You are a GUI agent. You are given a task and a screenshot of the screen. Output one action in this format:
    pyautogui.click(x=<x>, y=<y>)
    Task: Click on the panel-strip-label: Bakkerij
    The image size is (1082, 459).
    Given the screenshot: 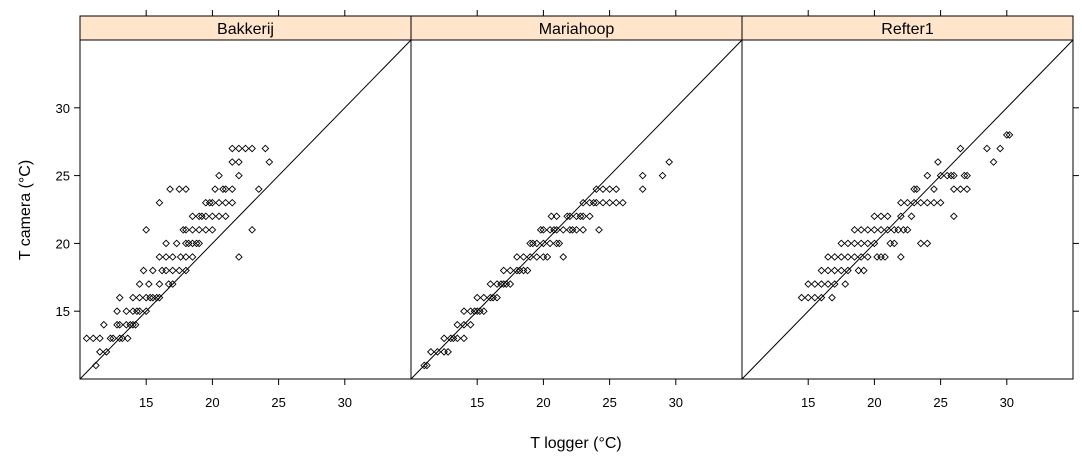 What is the action you would take?
    pyautogui.click(x=245, y=29)
    